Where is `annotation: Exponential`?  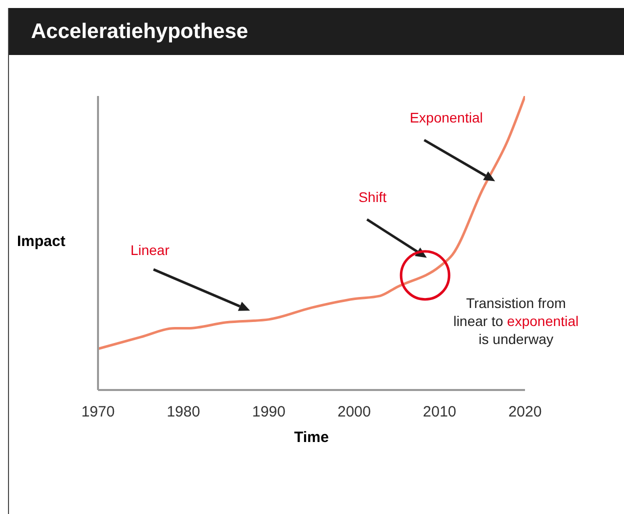 annotation: Exponential is located at coordinates (446, 117).